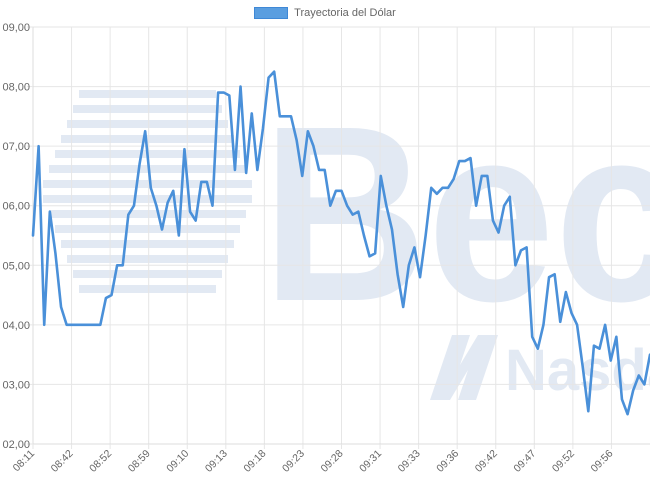  Describe the element at coordinates (332, 461) in the screenshot. I see `x-tick-label: 09:28` at that location.